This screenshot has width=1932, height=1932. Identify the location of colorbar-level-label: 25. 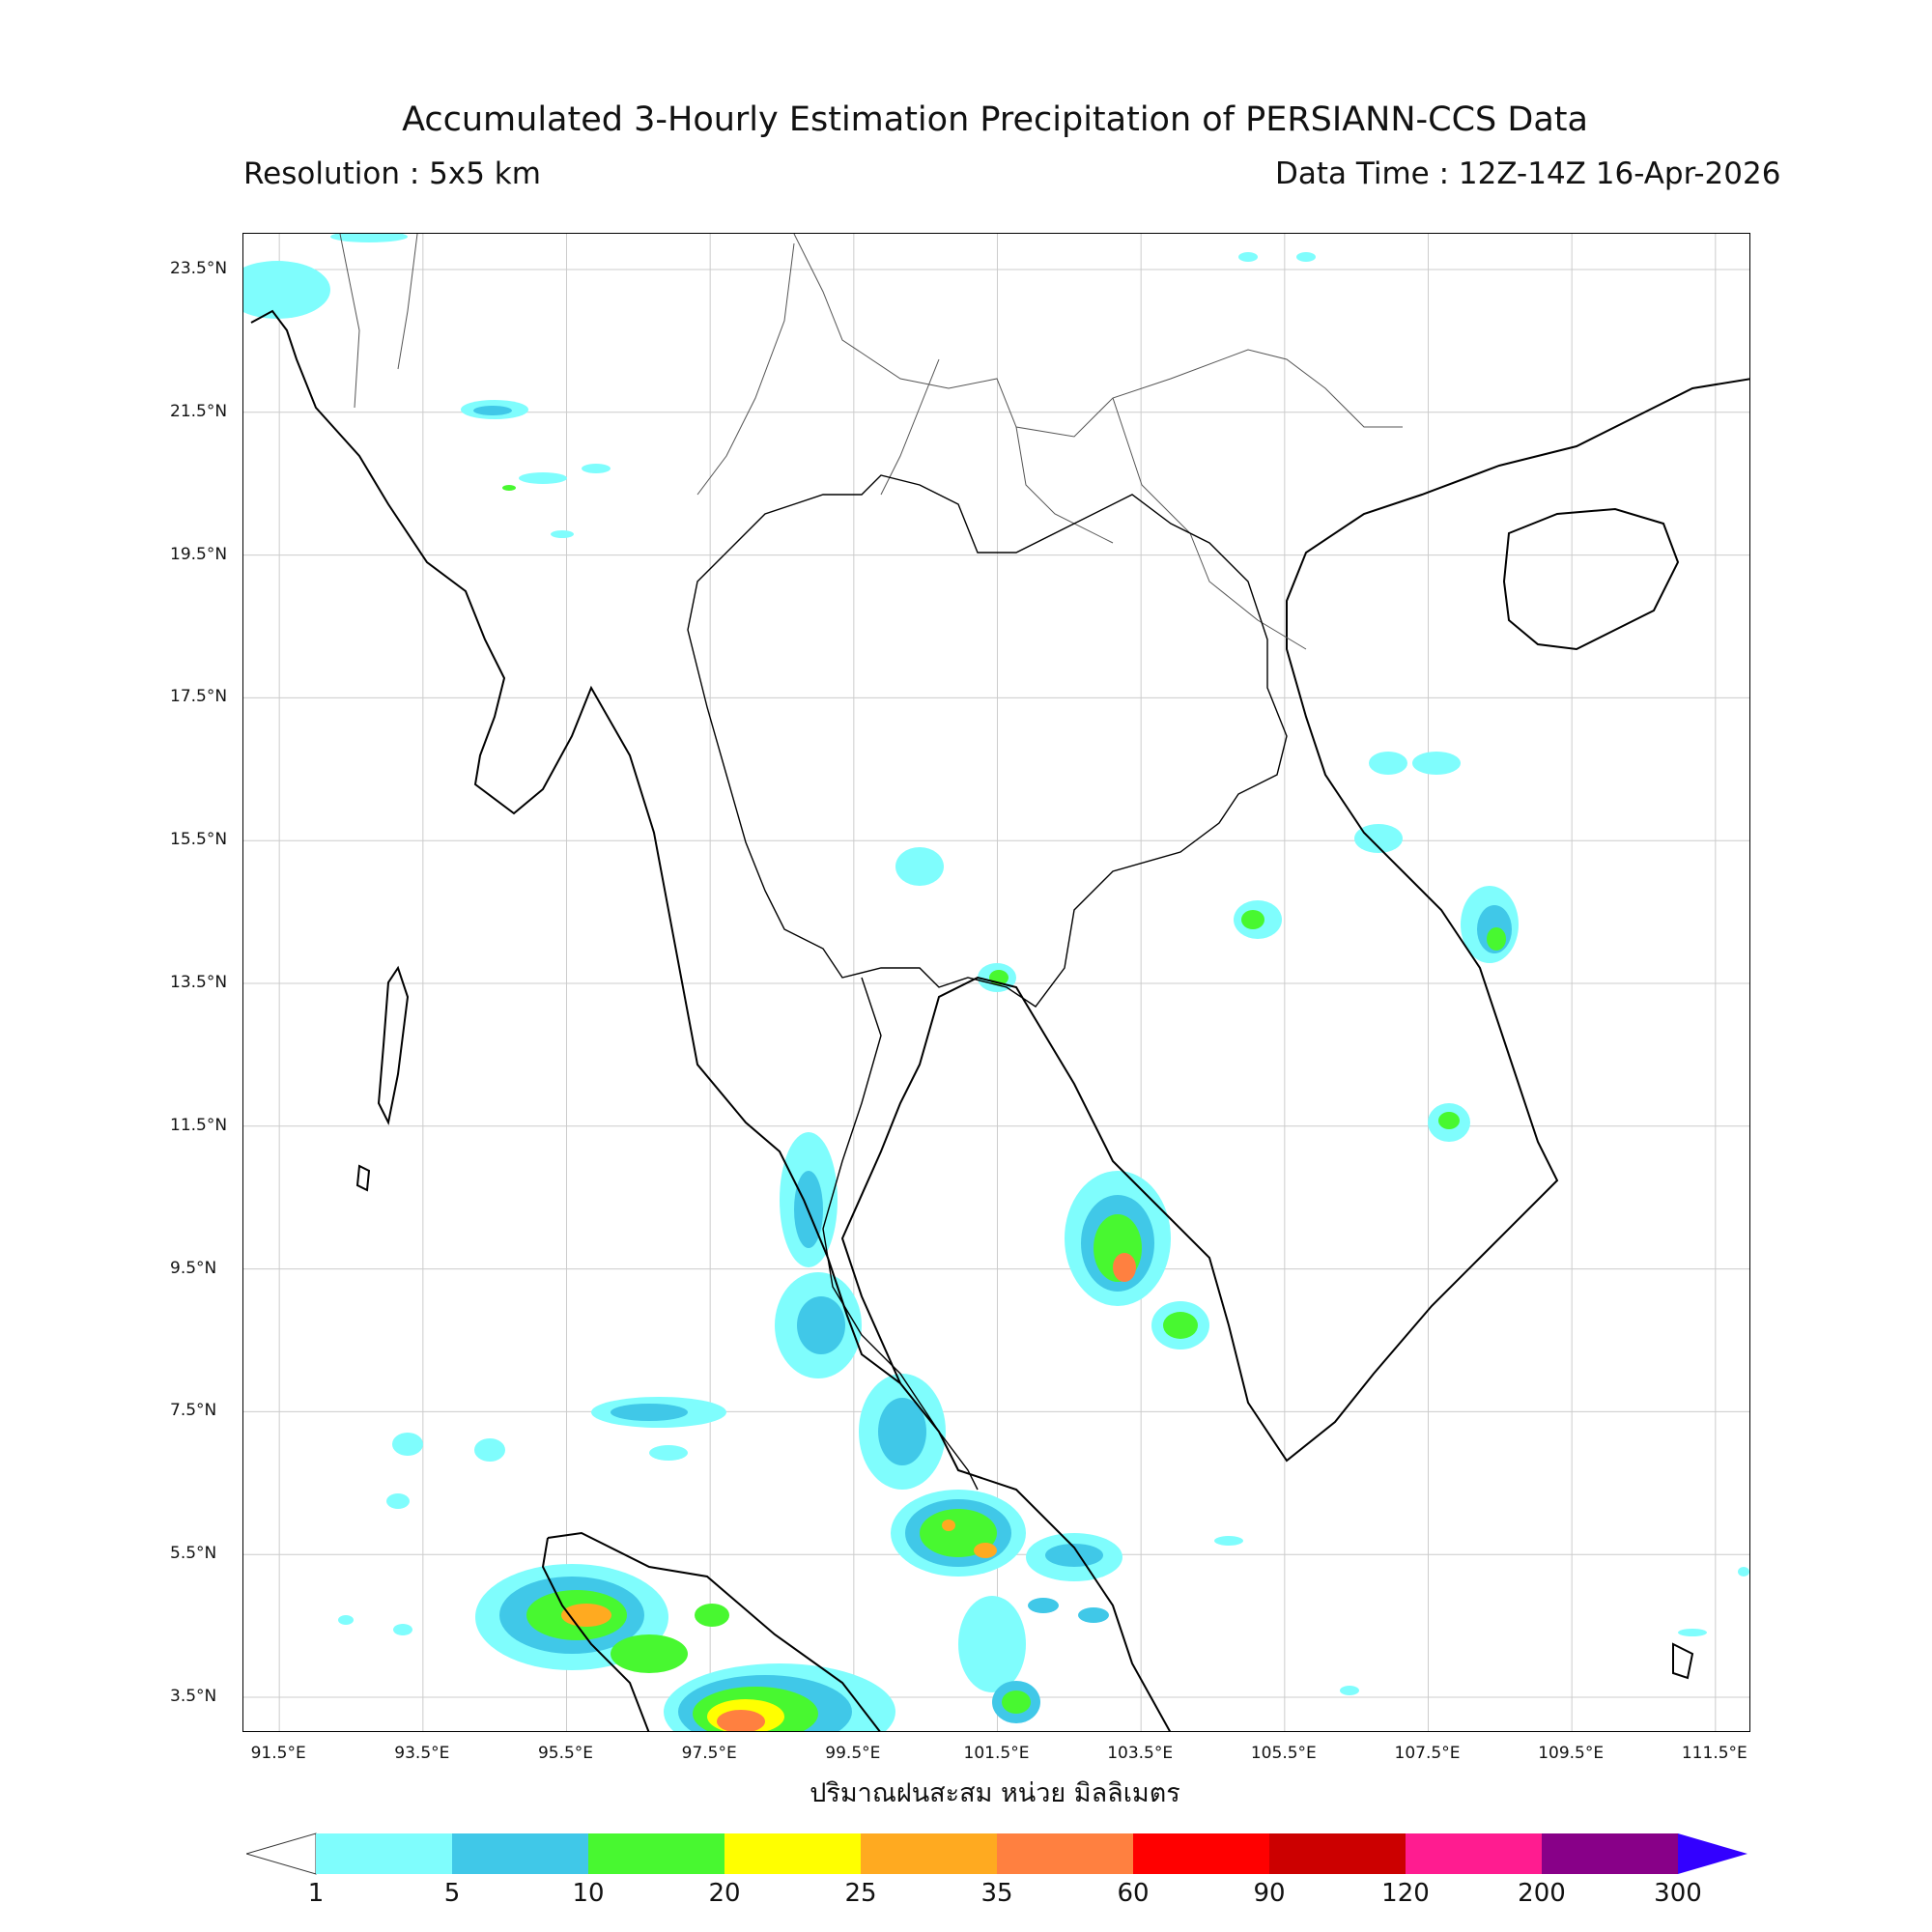
(860, 1893).